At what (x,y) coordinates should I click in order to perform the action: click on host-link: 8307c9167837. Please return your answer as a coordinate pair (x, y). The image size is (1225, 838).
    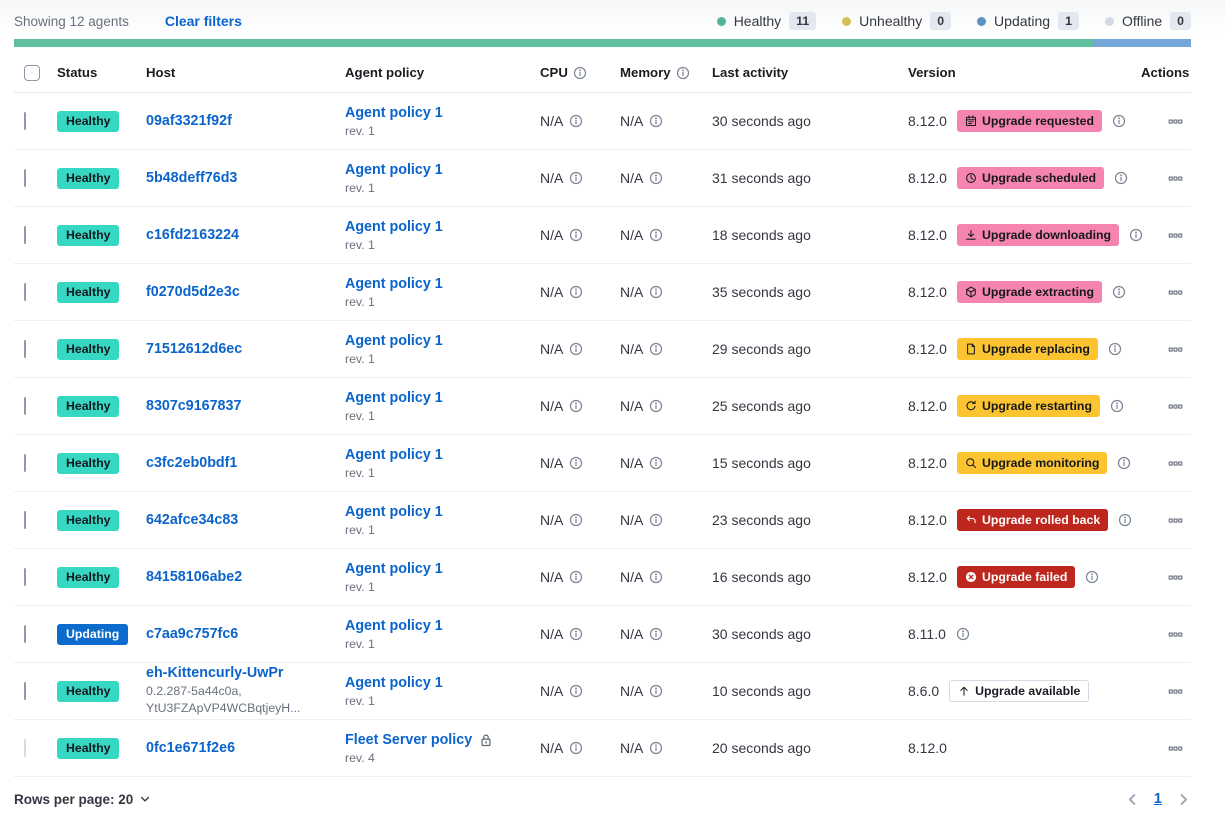
    Looking at the image, I should click on (194, 406).